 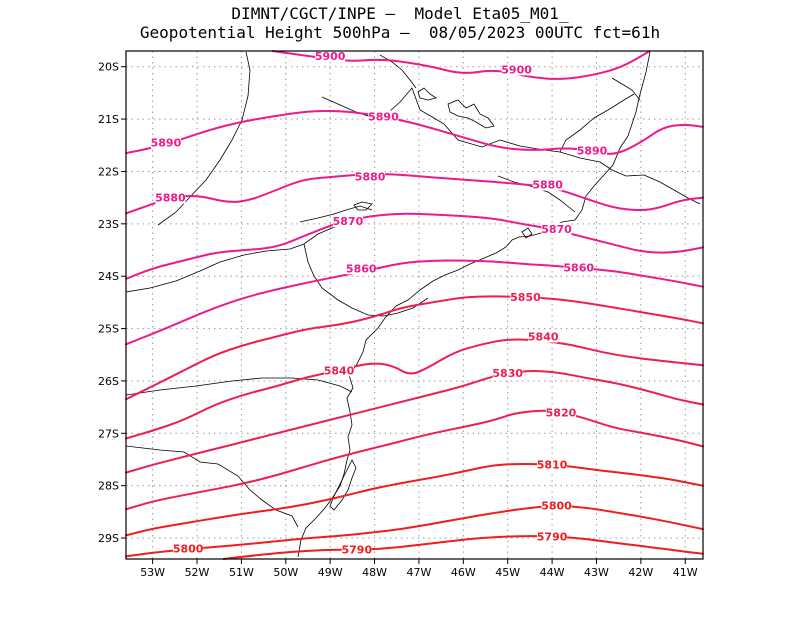 I want to click on x-tick-label: 42W, so click(x=640, y=572).